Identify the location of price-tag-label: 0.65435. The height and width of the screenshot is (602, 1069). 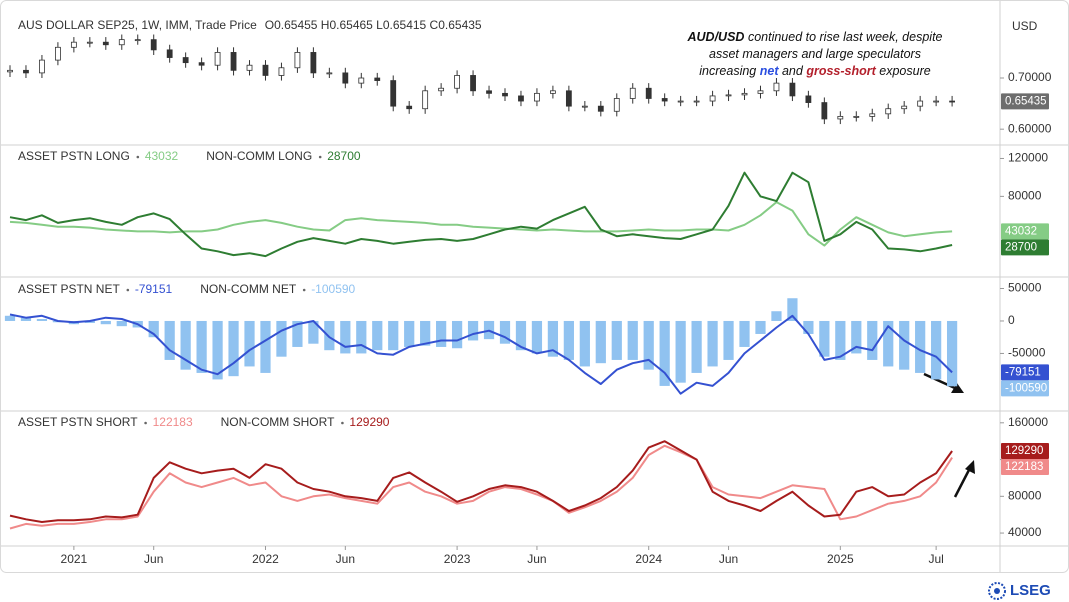
(1026, 101).